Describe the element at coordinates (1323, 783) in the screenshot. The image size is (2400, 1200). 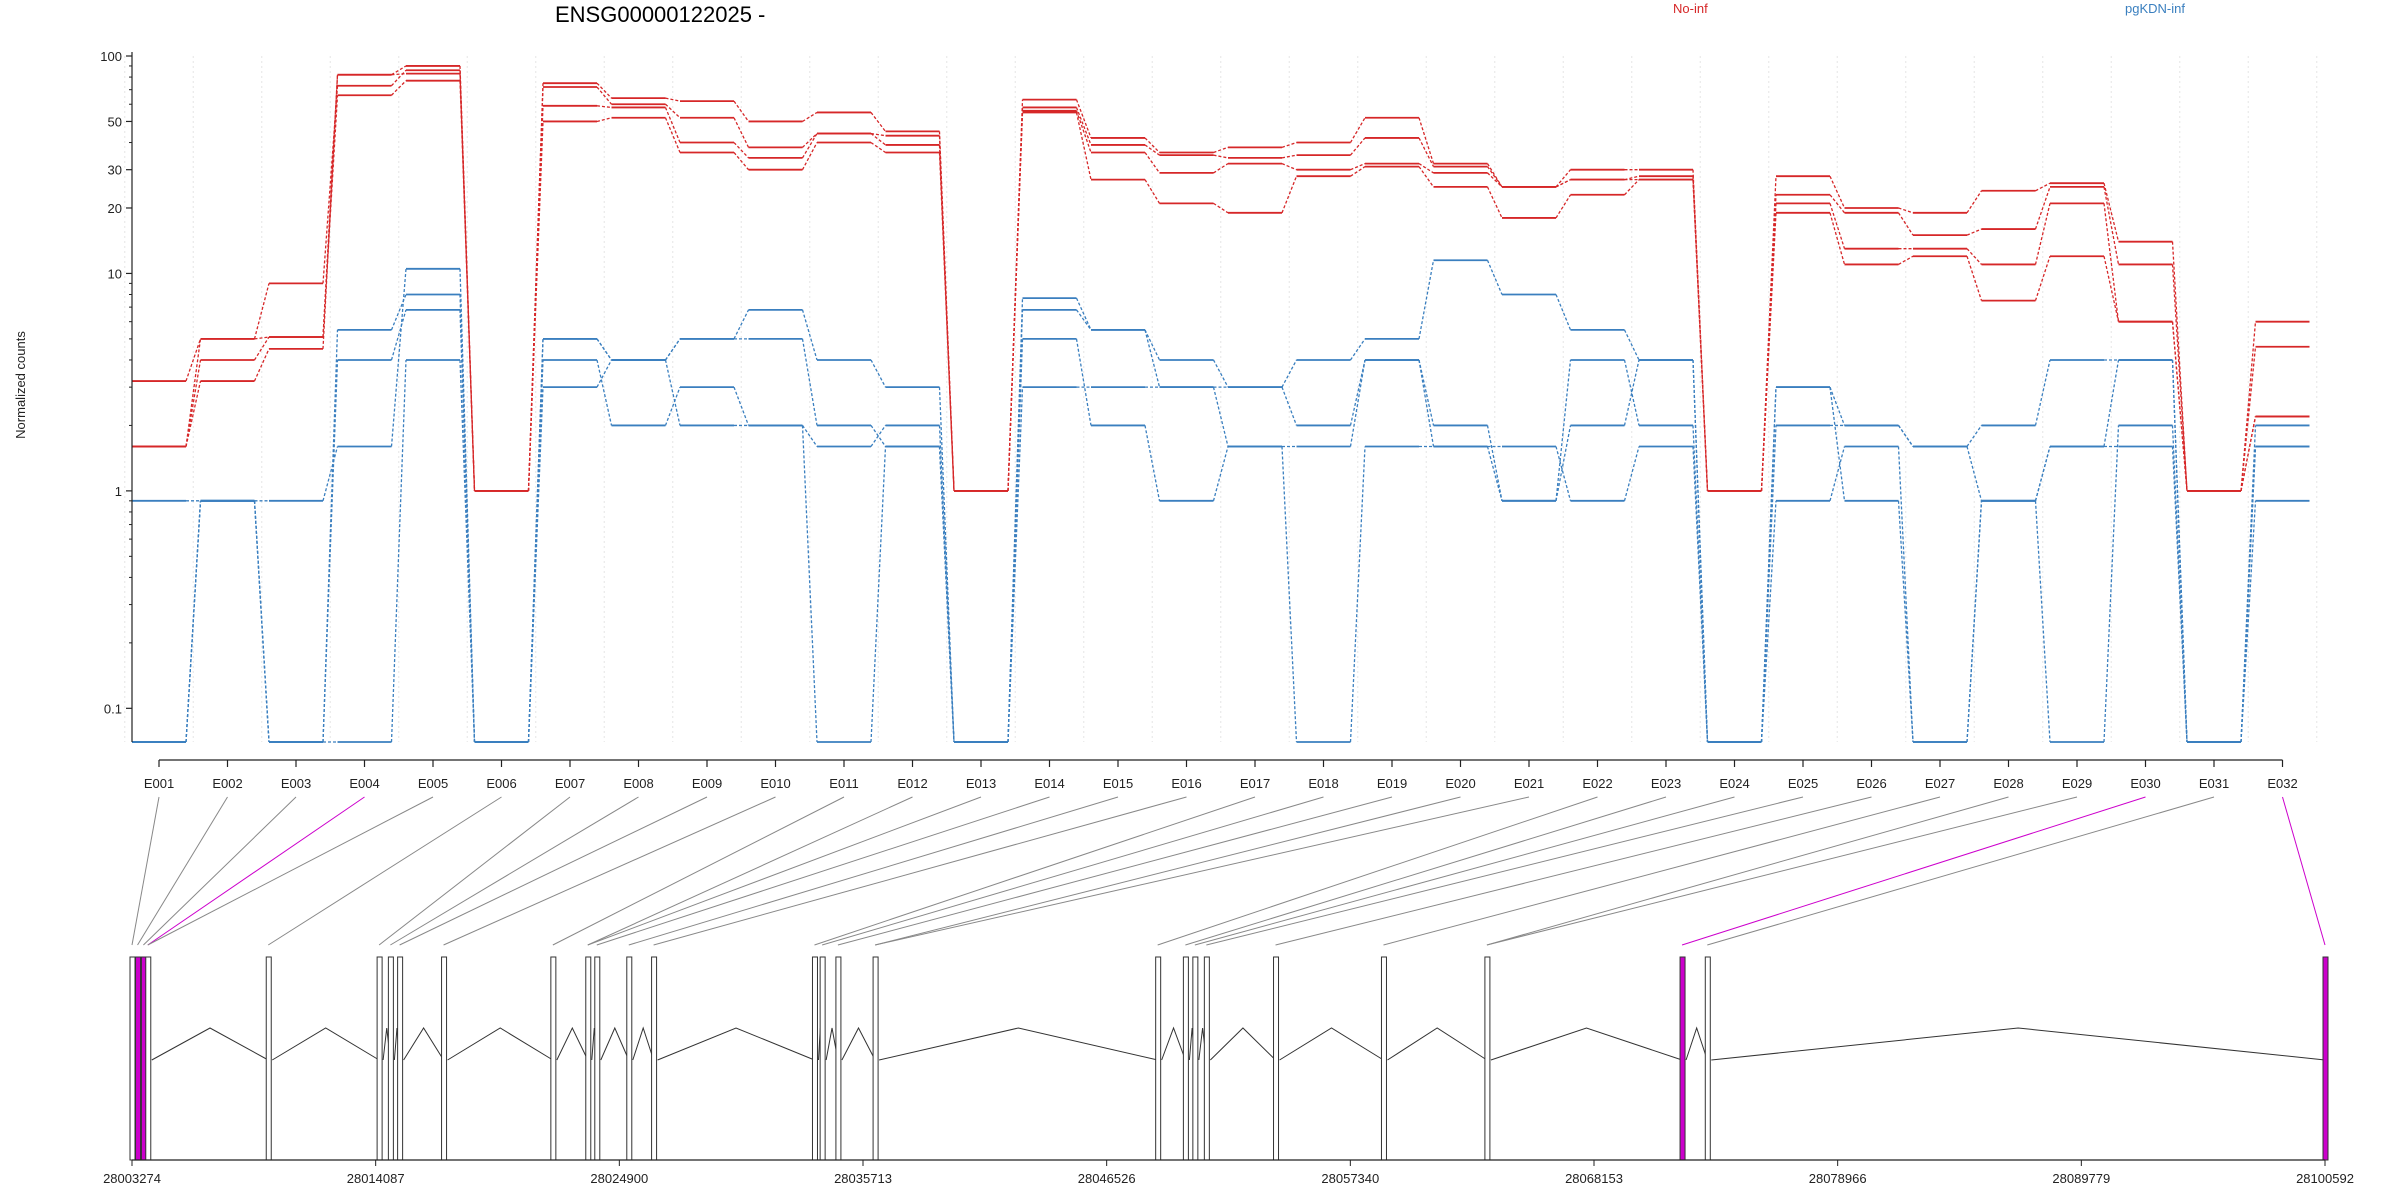
I see `x-tick-label-e018: E018` at that location.